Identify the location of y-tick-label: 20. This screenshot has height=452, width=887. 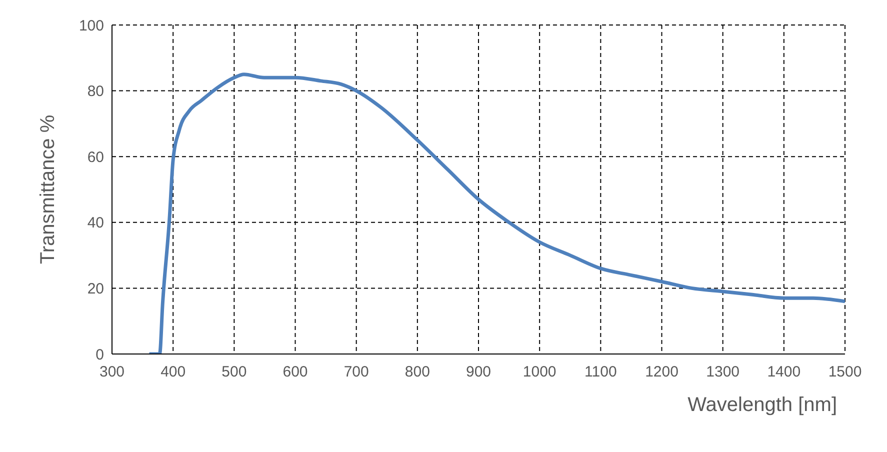
(95, 289).